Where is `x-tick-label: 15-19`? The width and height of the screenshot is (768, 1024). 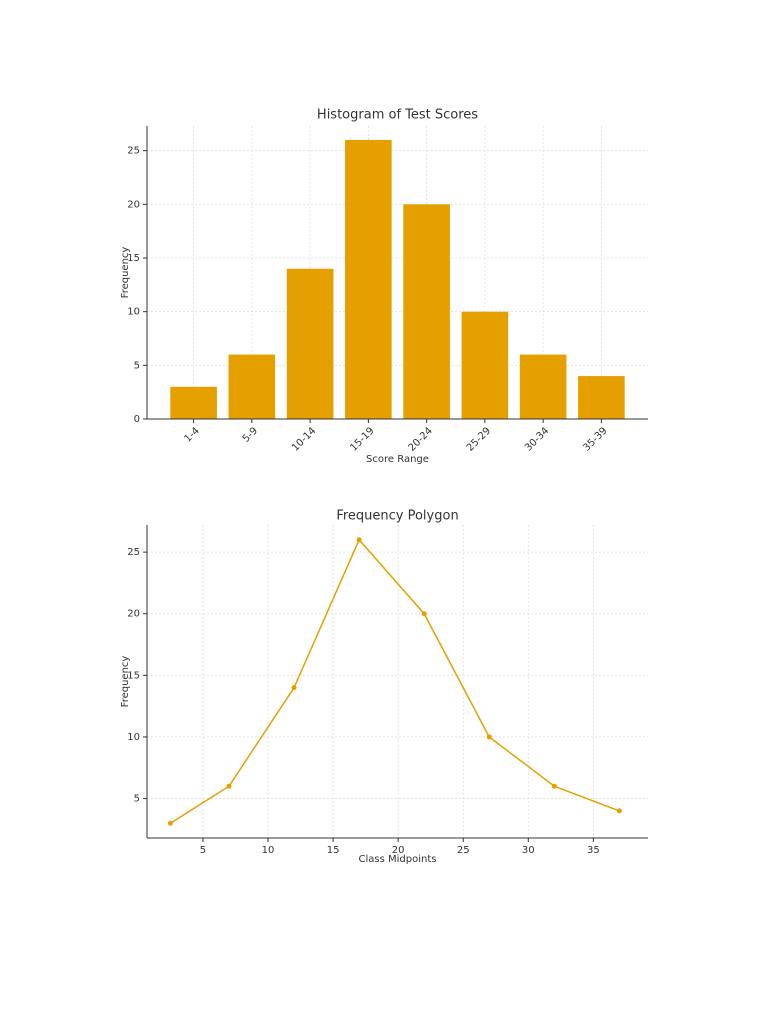
x-tick-label: 15-19 is located at coordinates (362, 439).